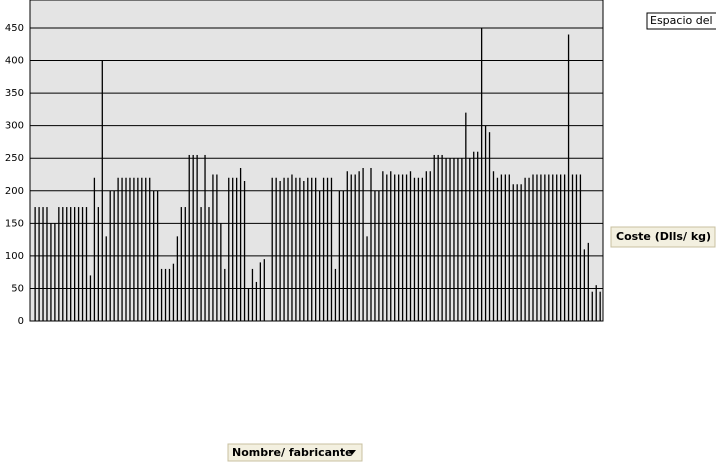  I want to click on drop-zone: Espacio del gr, so click(683, 20).